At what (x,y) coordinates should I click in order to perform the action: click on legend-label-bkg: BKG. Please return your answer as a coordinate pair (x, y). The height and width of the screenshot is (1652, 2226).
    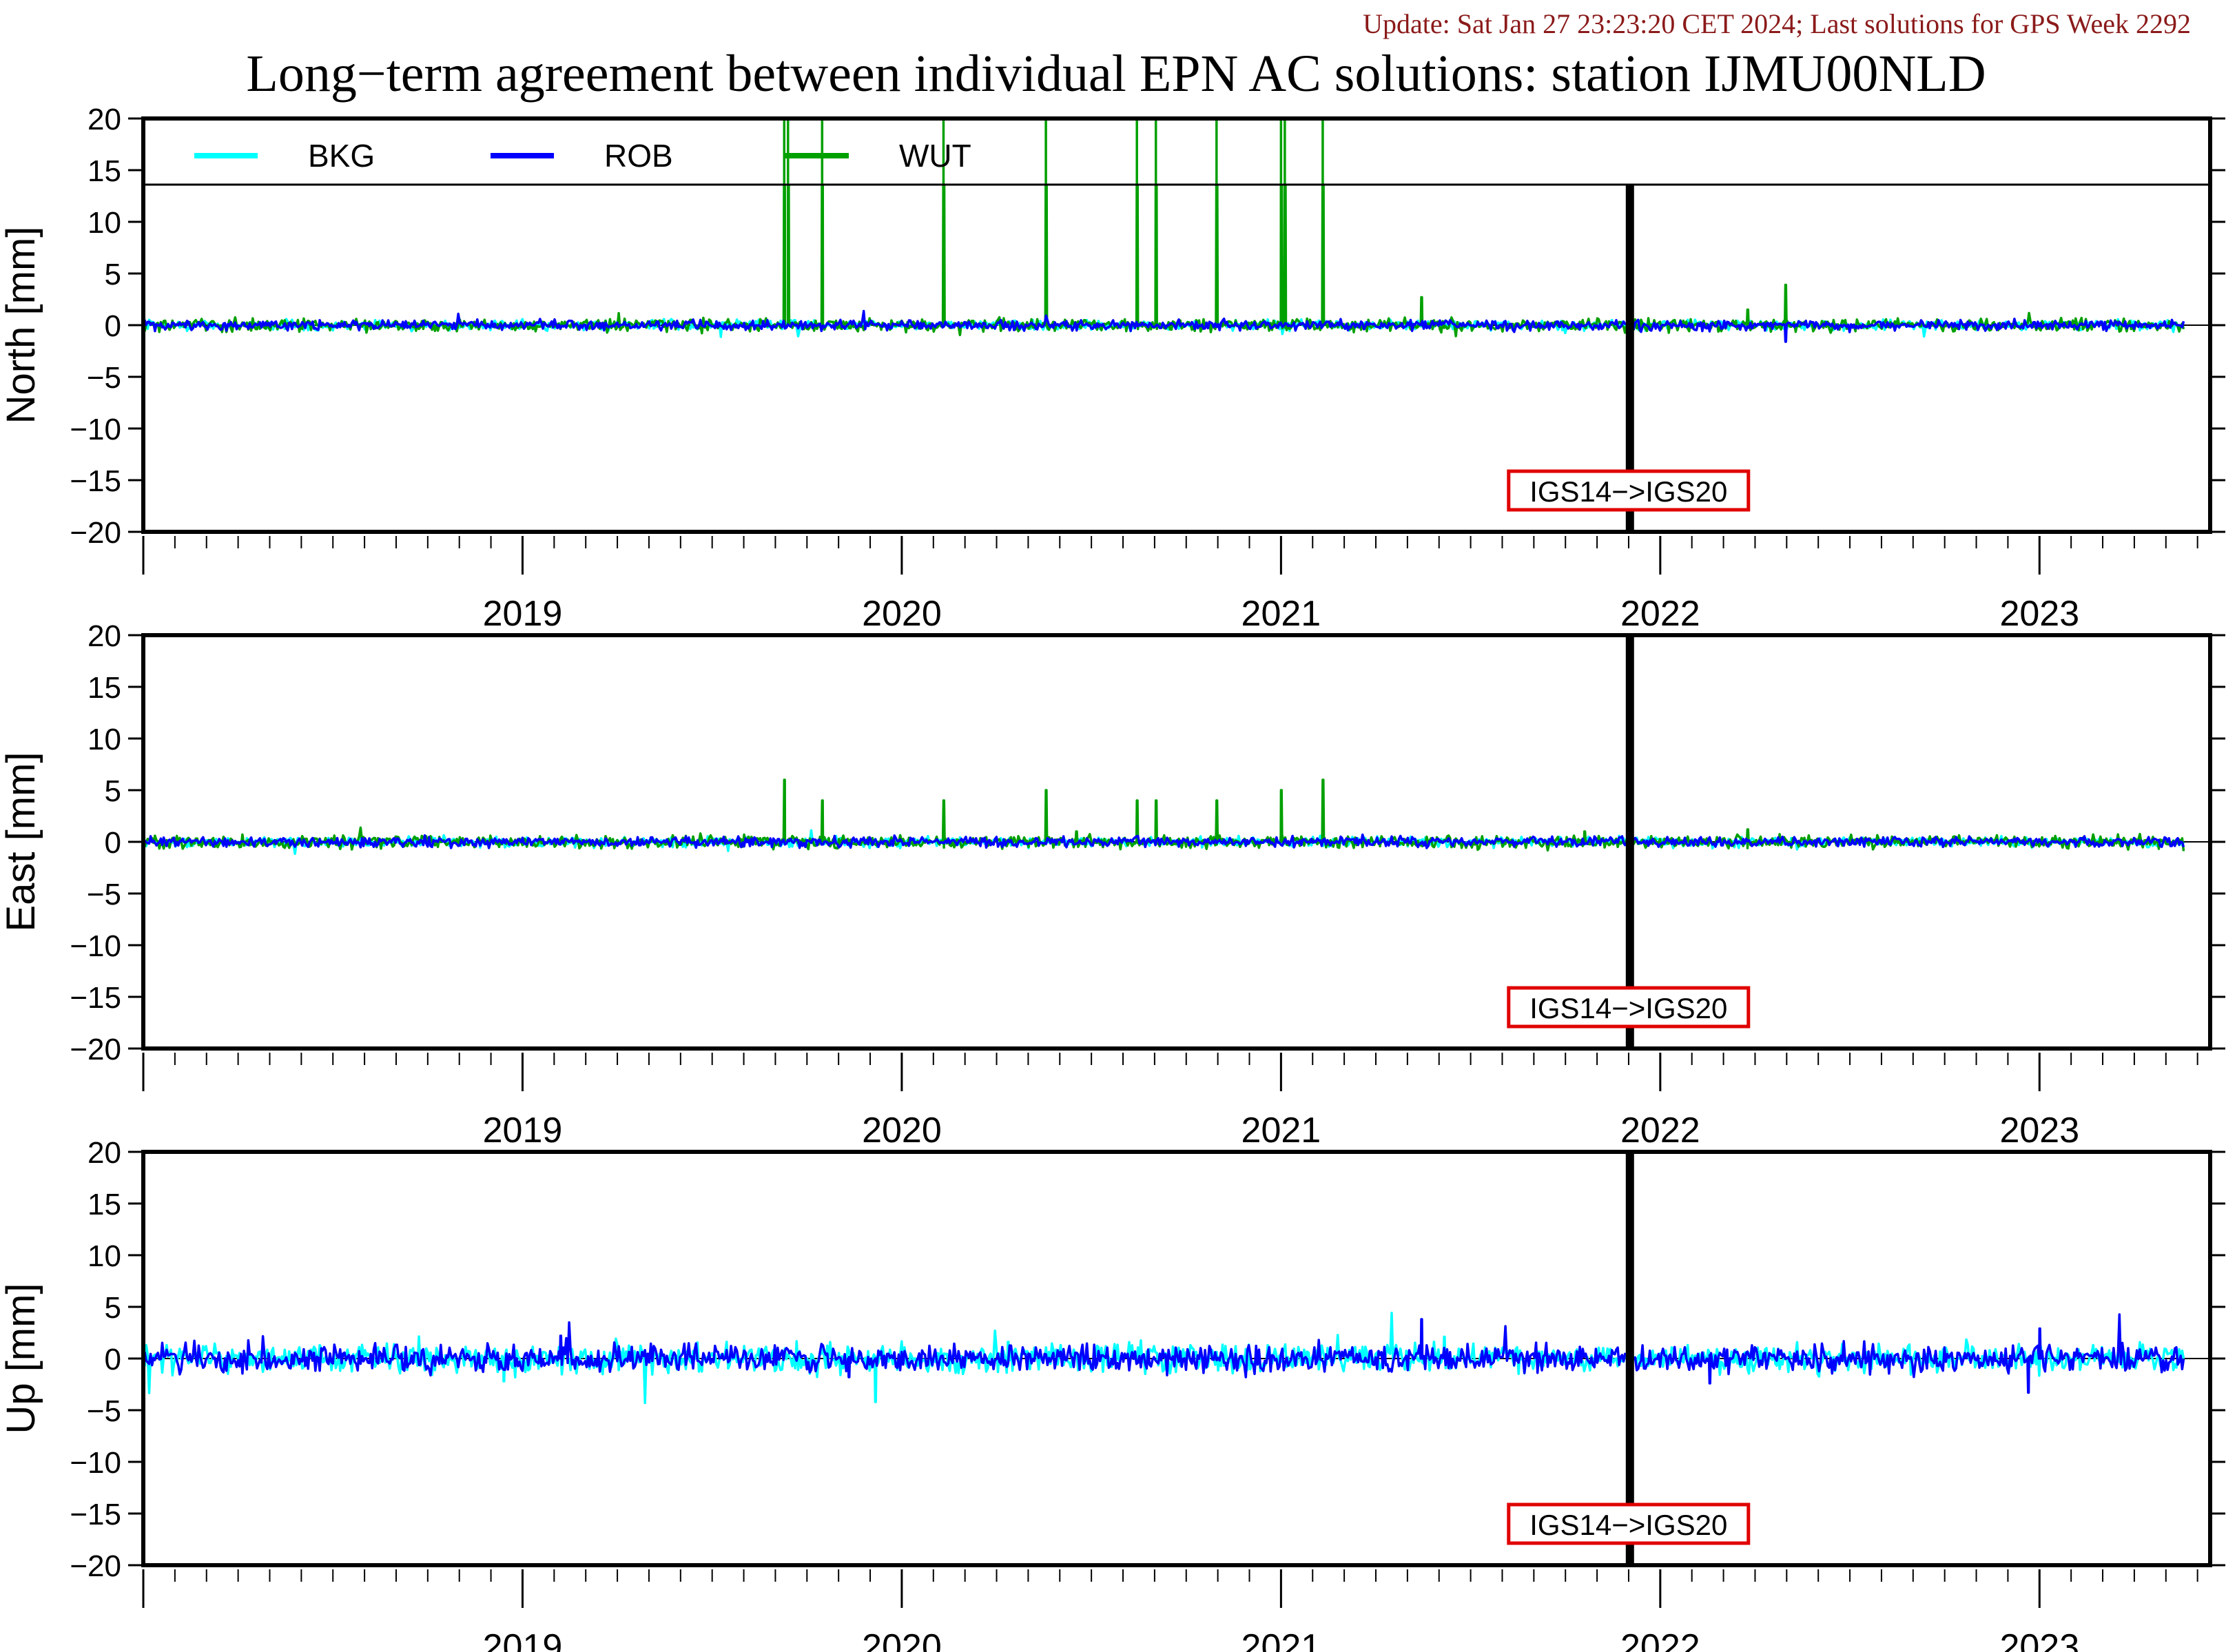
    Looking at the image, I should click on (341, 156).